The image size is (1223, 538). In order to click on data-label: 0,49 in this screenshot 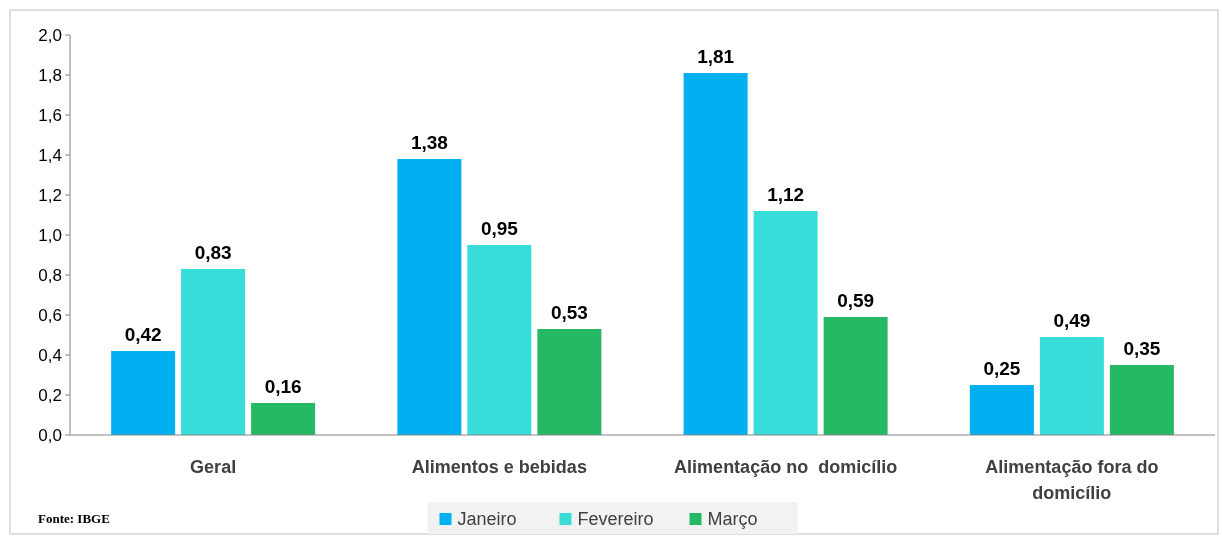, I will do `click(1072, 320)`.